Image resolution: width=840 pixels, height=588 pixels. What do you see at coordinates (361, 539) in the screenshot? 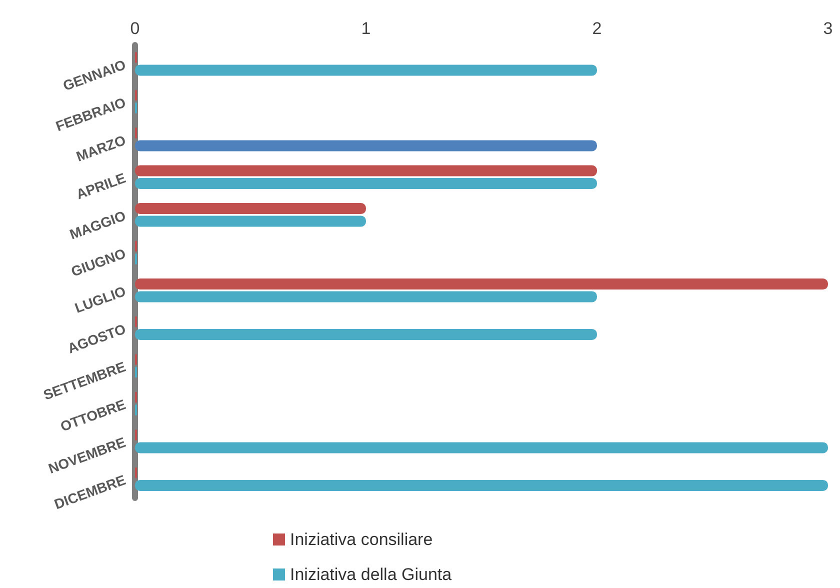
I see `legend-label: Iniziativa consiliare` at bounding box center [361, 539].